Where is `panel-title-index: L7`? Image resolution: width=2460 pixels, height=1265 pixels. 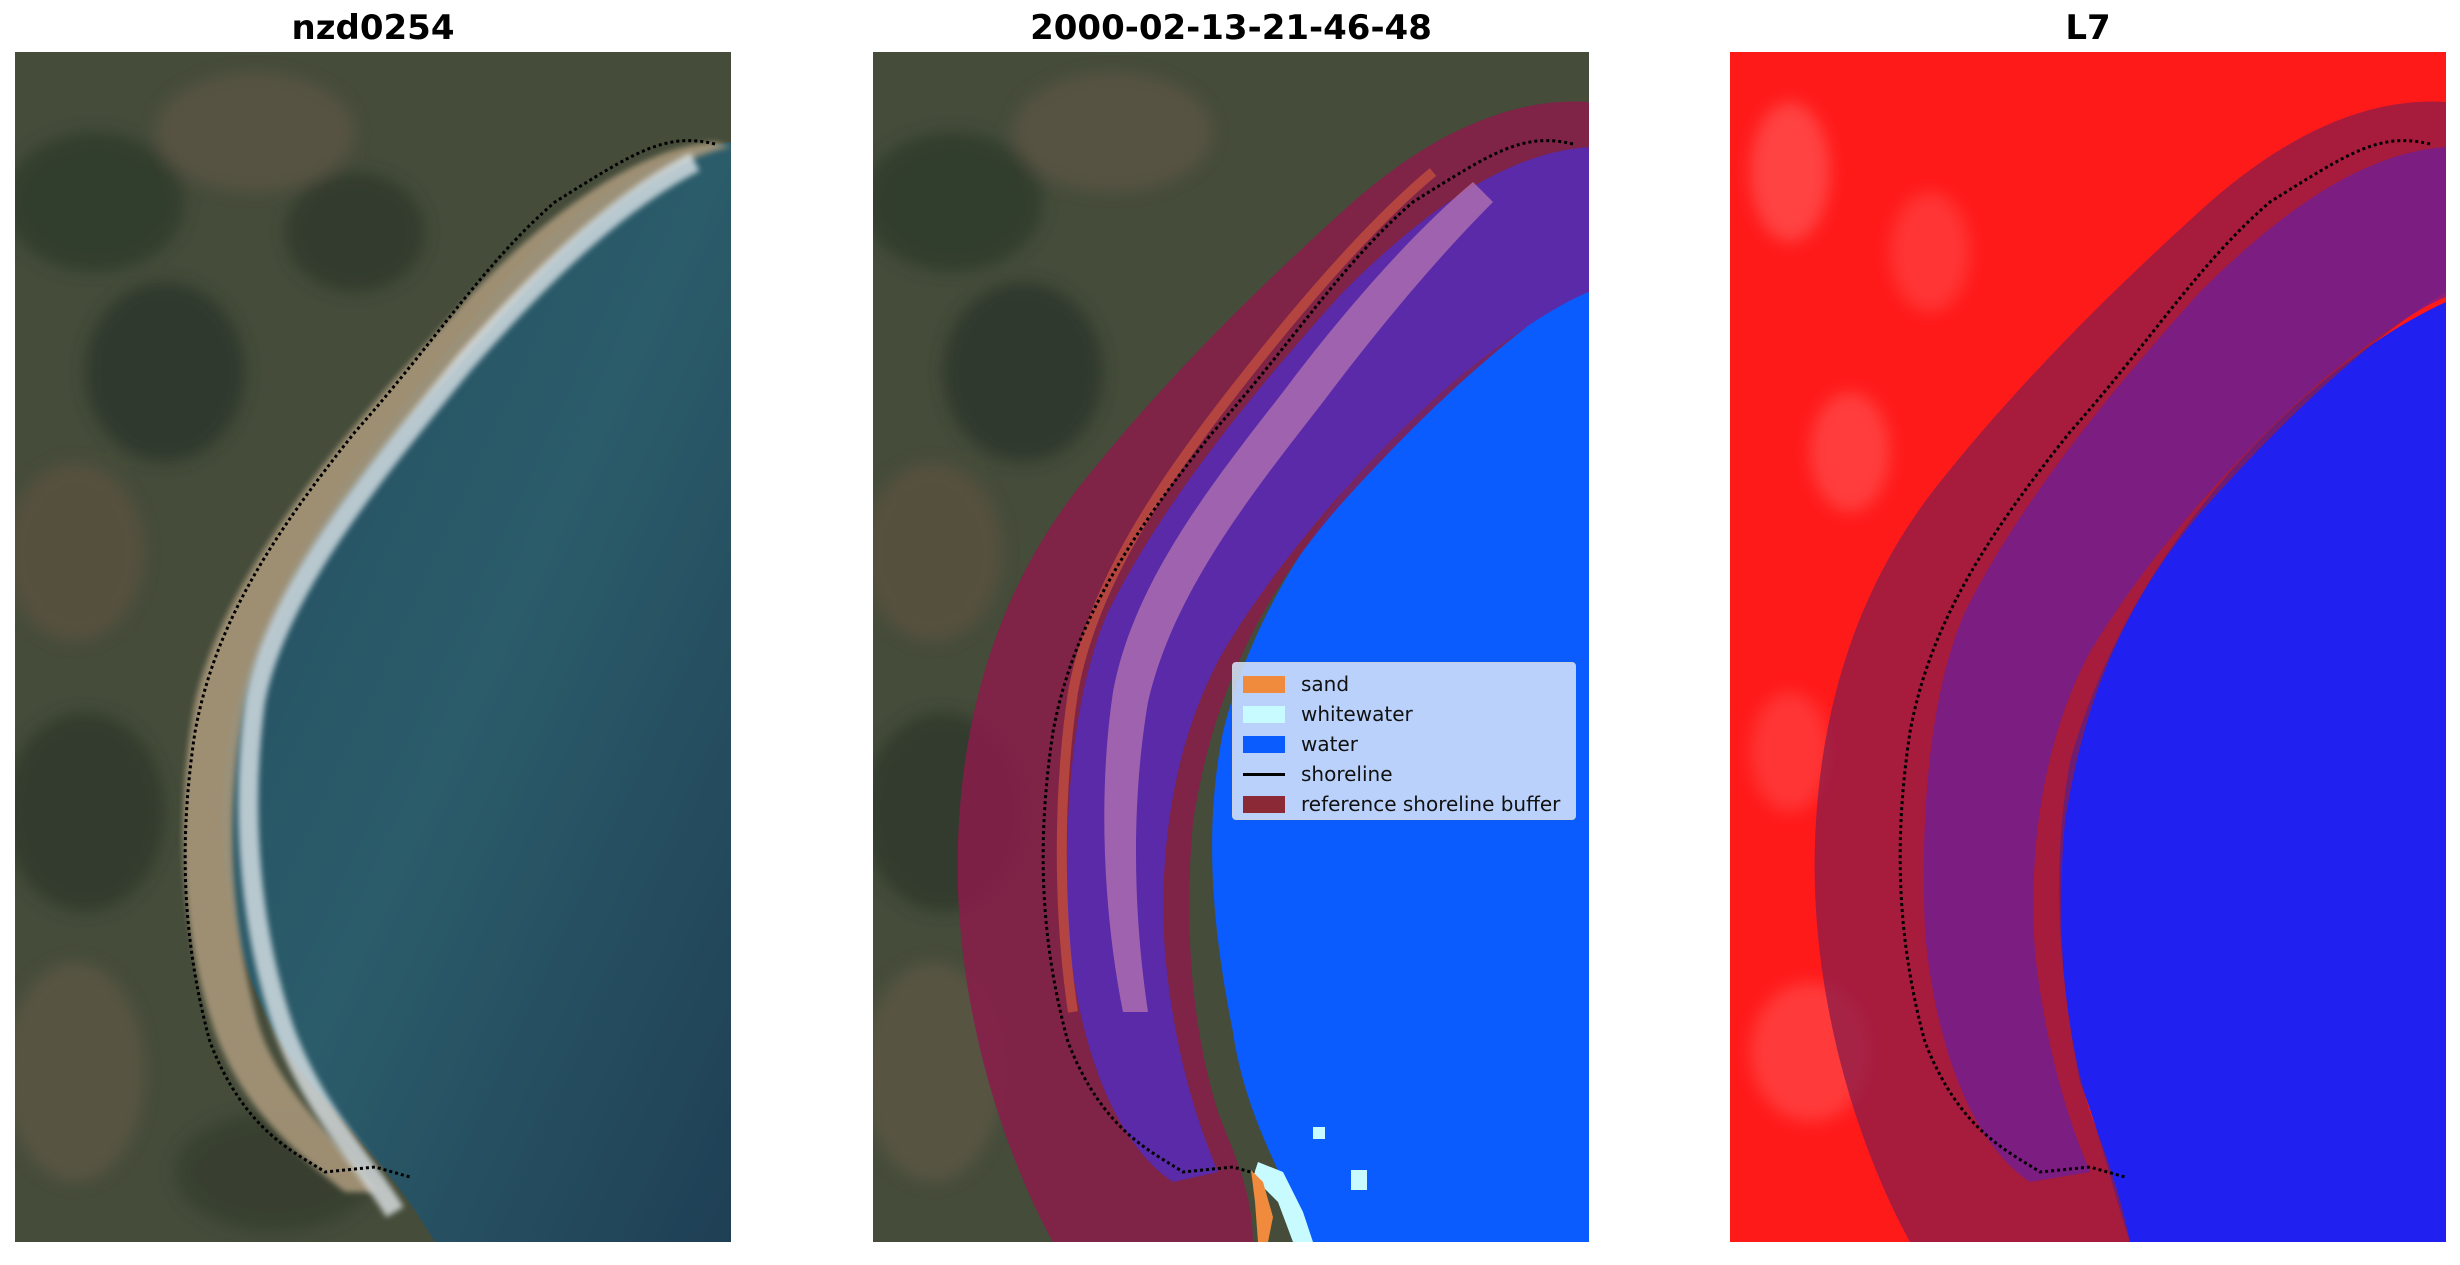 panel-title-index: L7 is located at coordinates (2088, 28).